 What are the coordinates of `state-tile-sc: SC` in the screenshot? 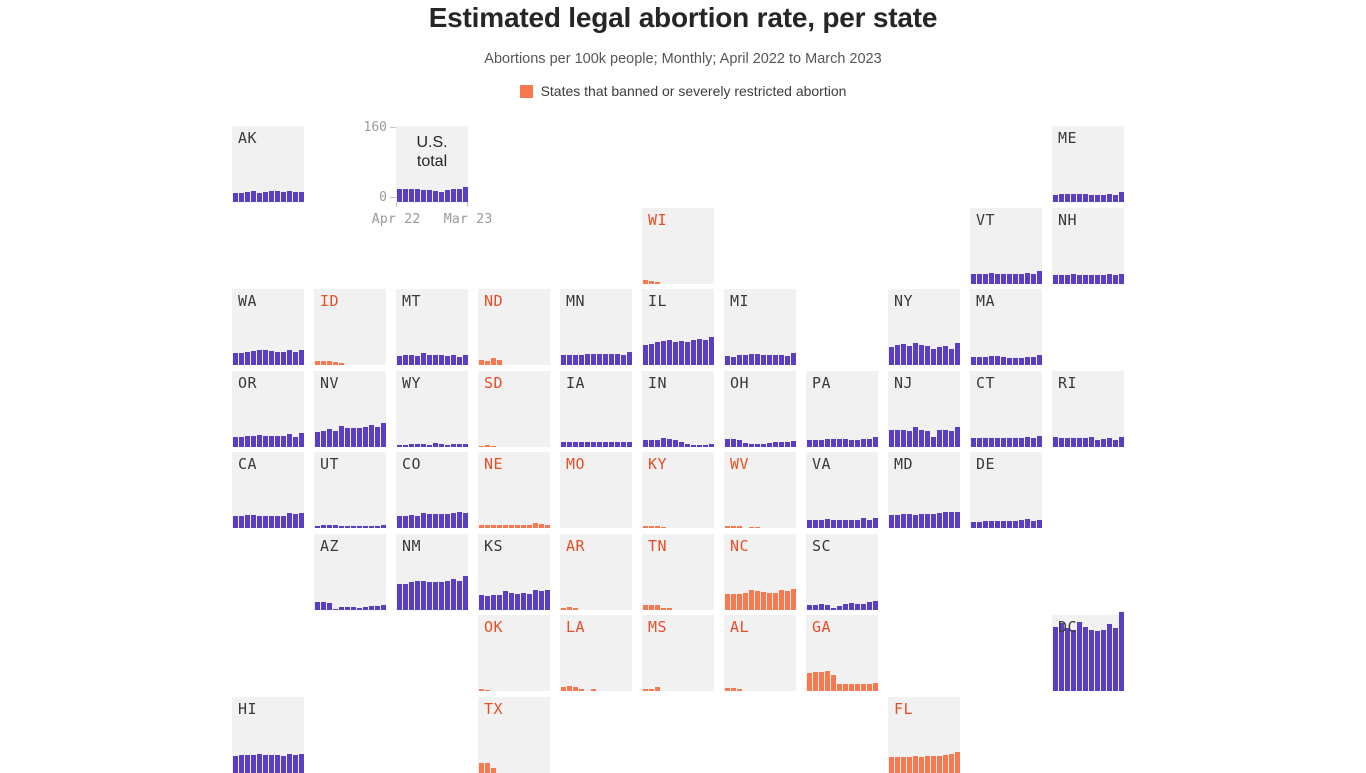 It's located at (842, 571).